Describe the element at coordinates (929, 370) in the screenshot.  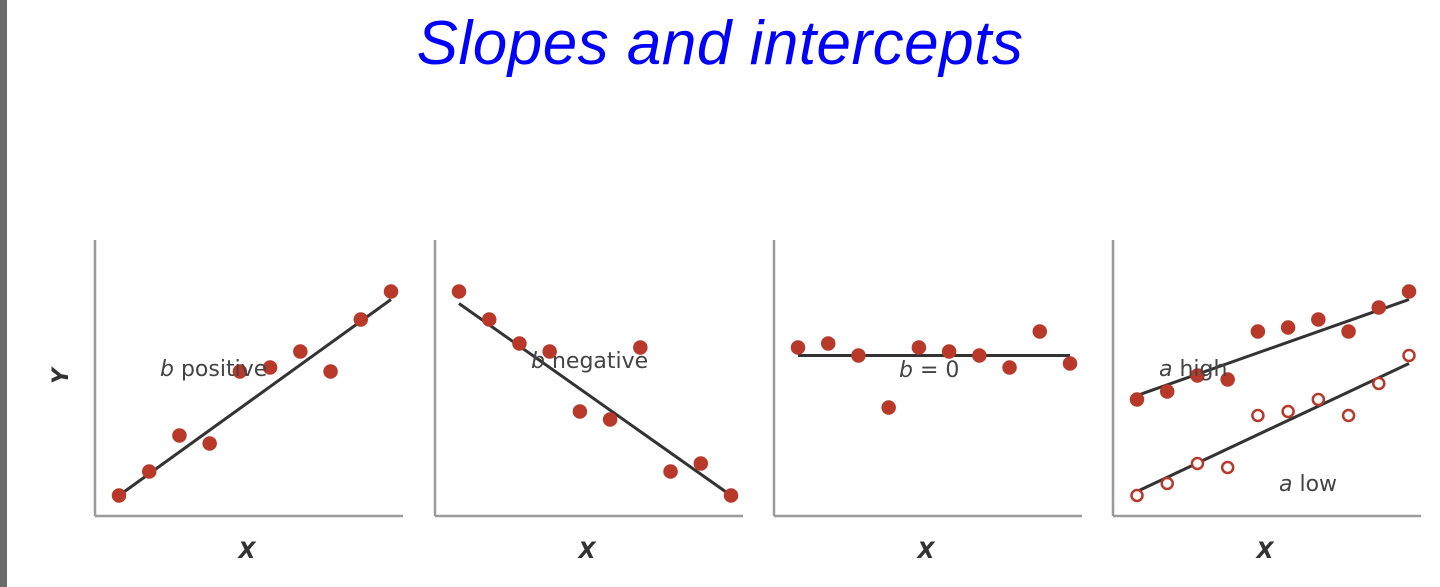
I see `annotation-label: b = 0` at that location.